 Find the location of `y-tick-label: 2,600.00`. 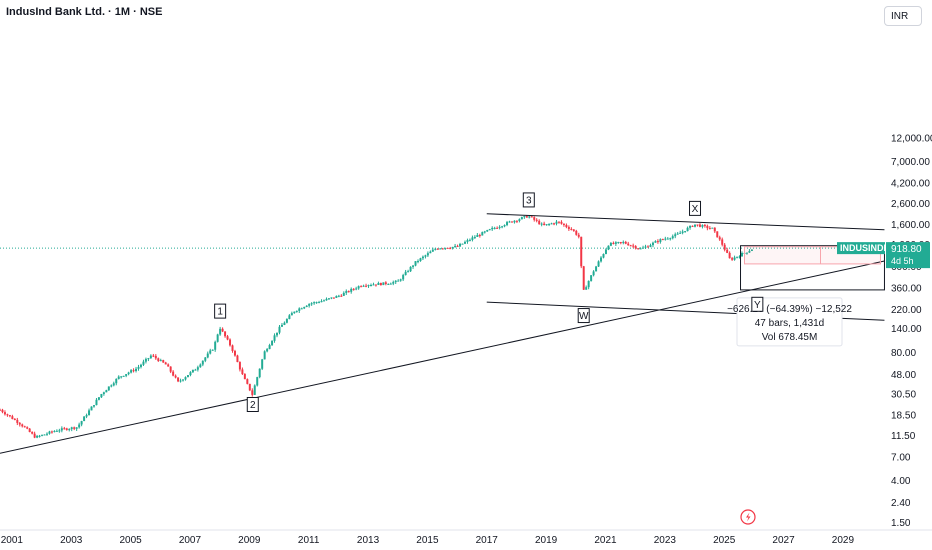

y-tick-label: 2,600.00 is located at coordinates (910, 204).